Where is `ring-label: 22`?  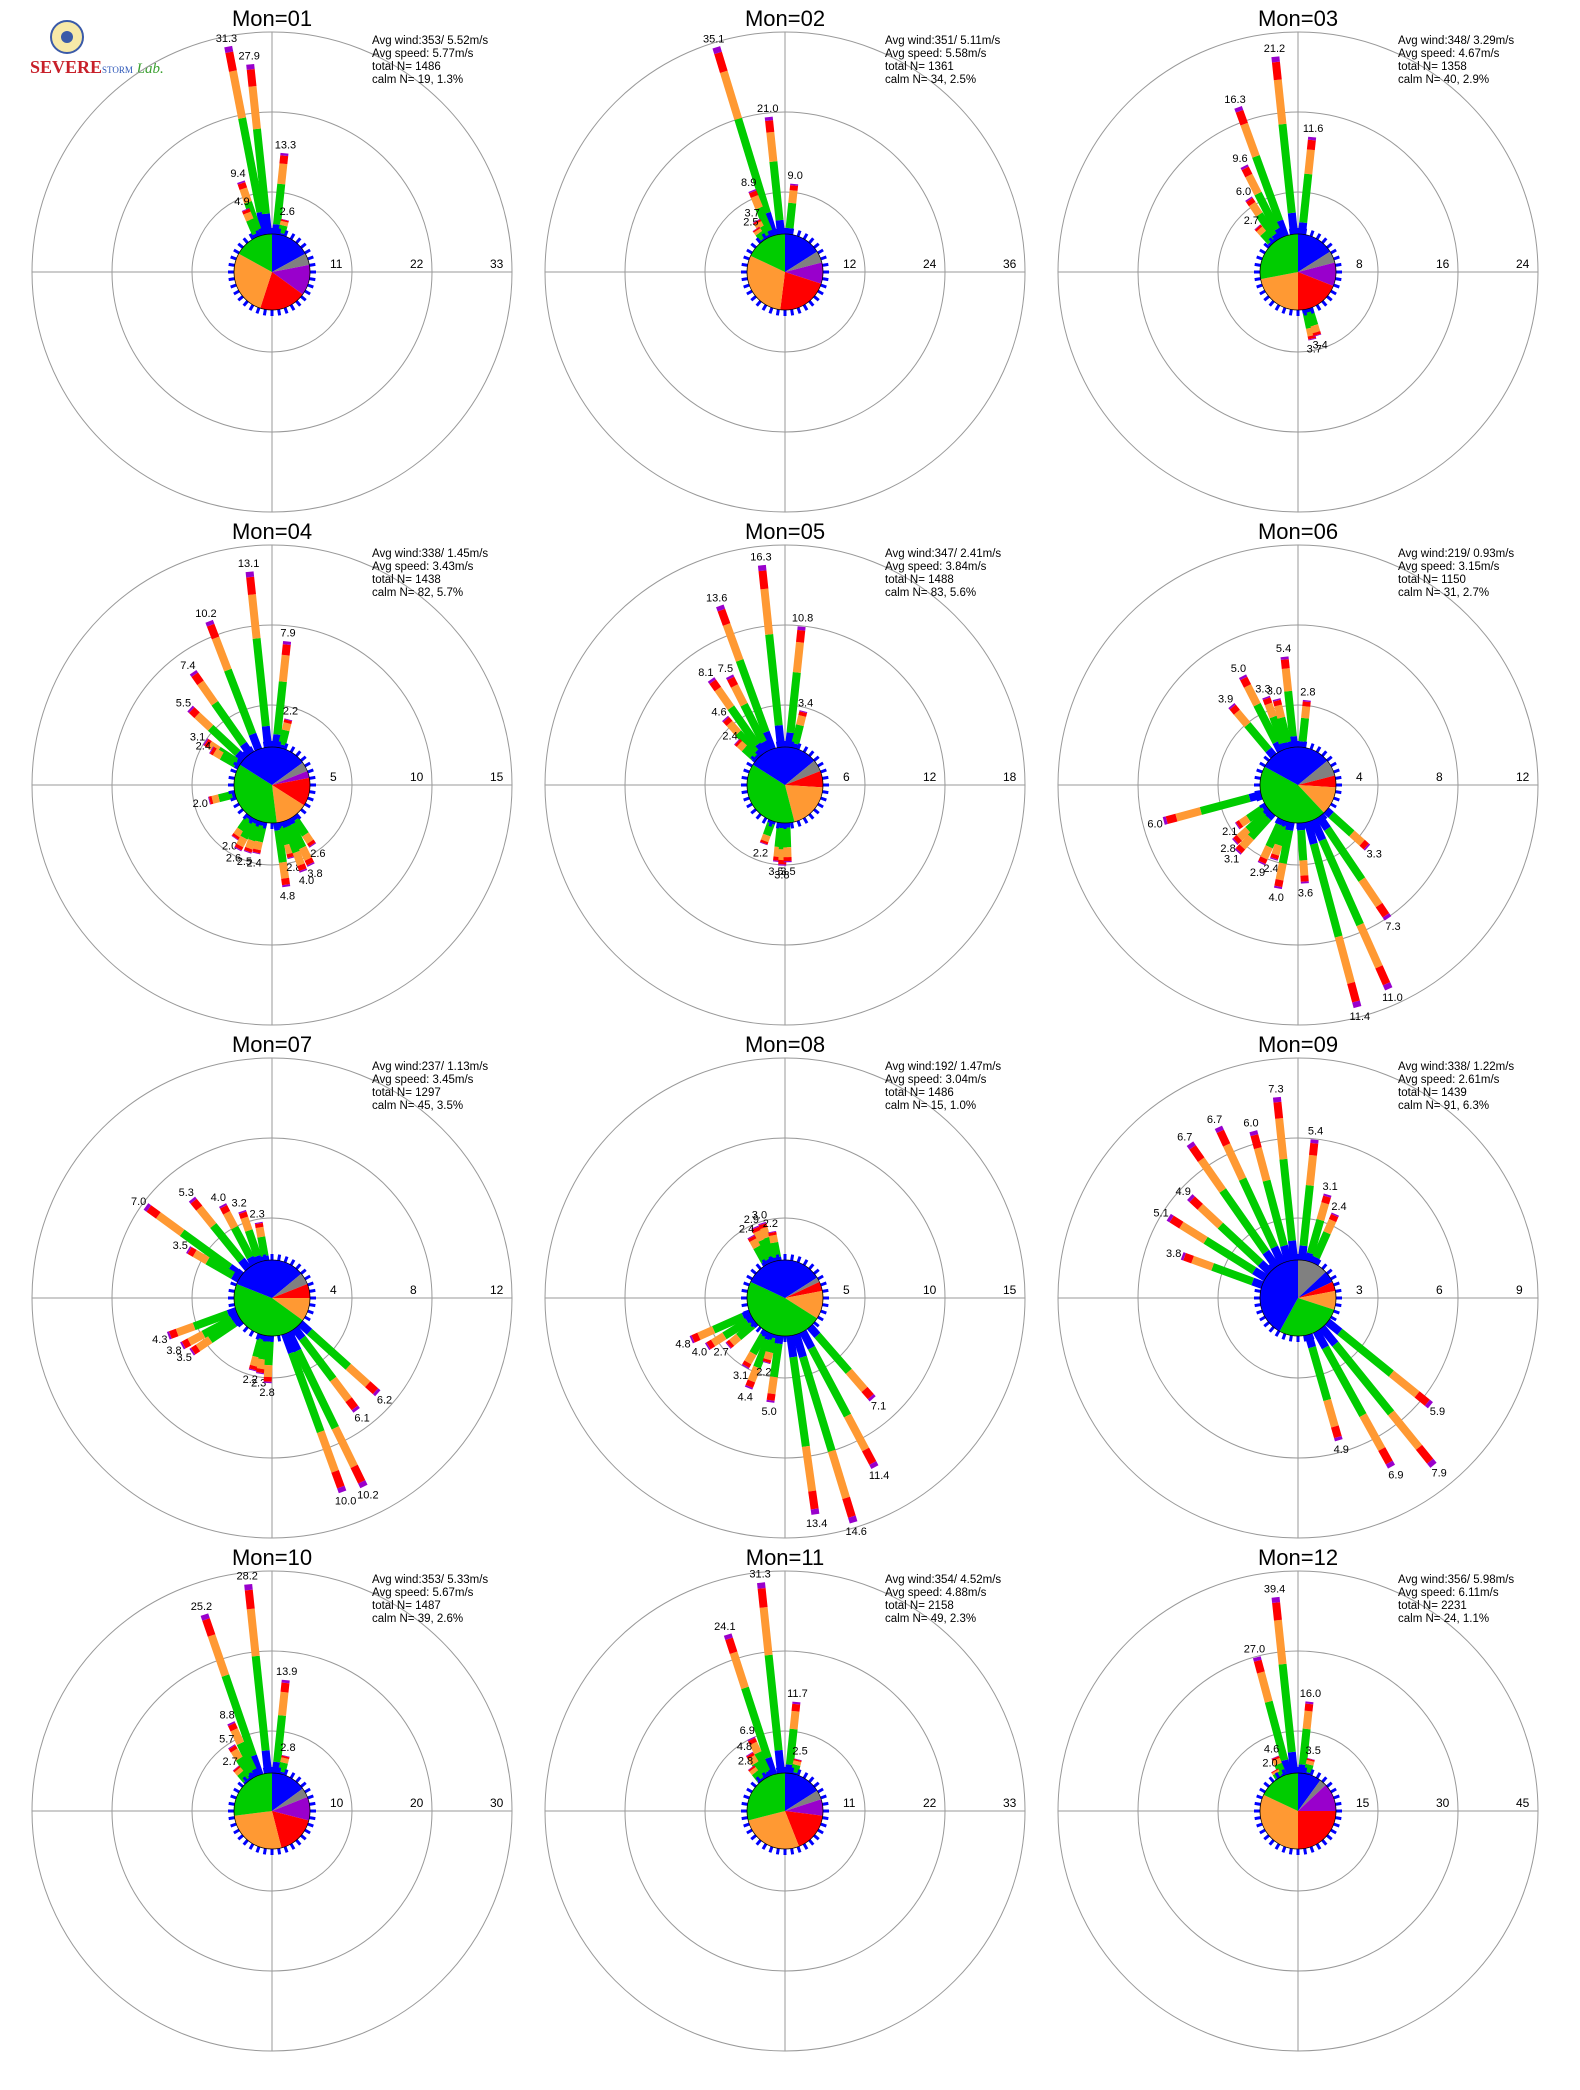 ring-label: 22 is located at coordinates (930, 1803).